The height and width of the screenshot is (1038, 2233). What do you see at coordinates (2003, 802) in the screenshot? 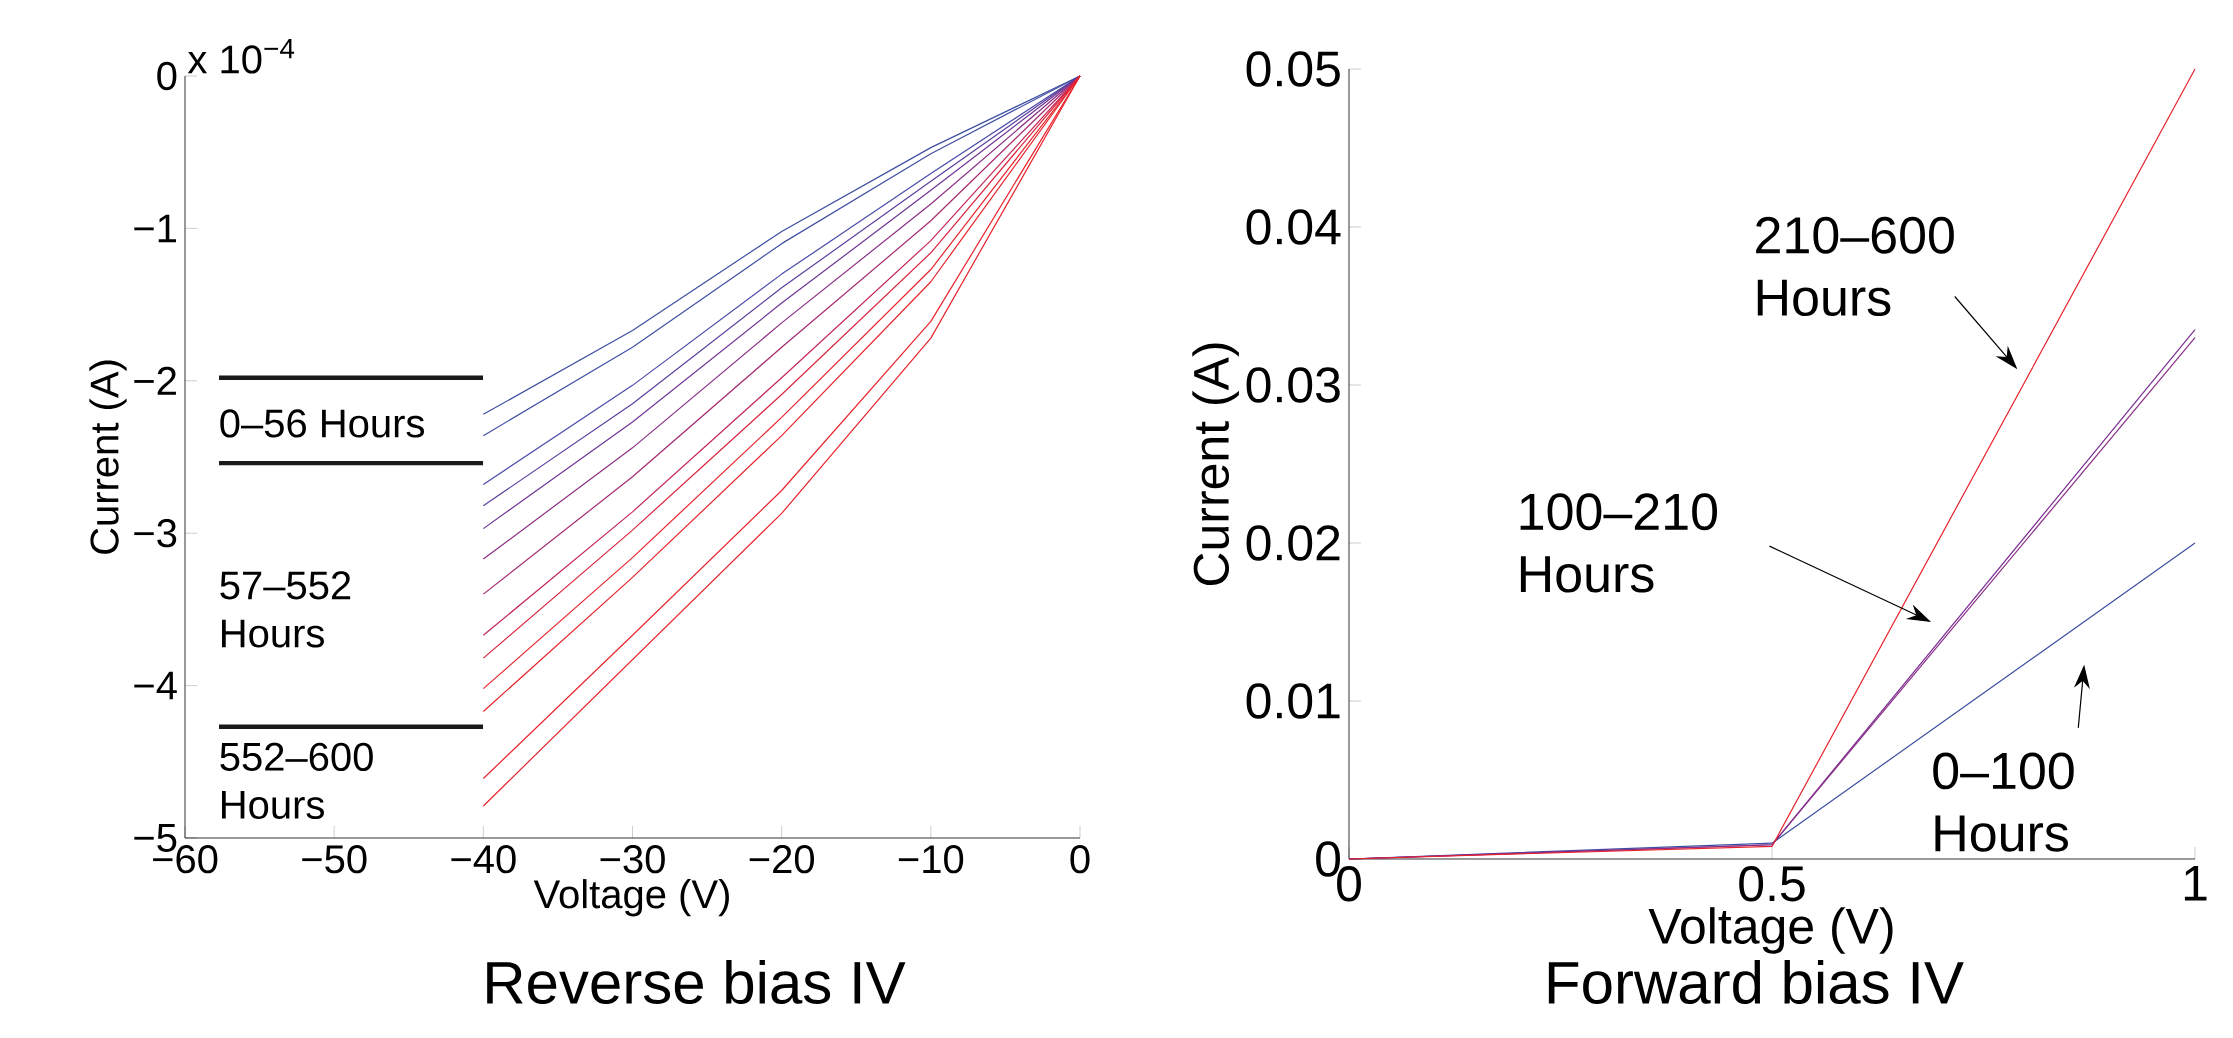
I see `annotation: 0–100 Hours` at bounding box center [2003, 802].